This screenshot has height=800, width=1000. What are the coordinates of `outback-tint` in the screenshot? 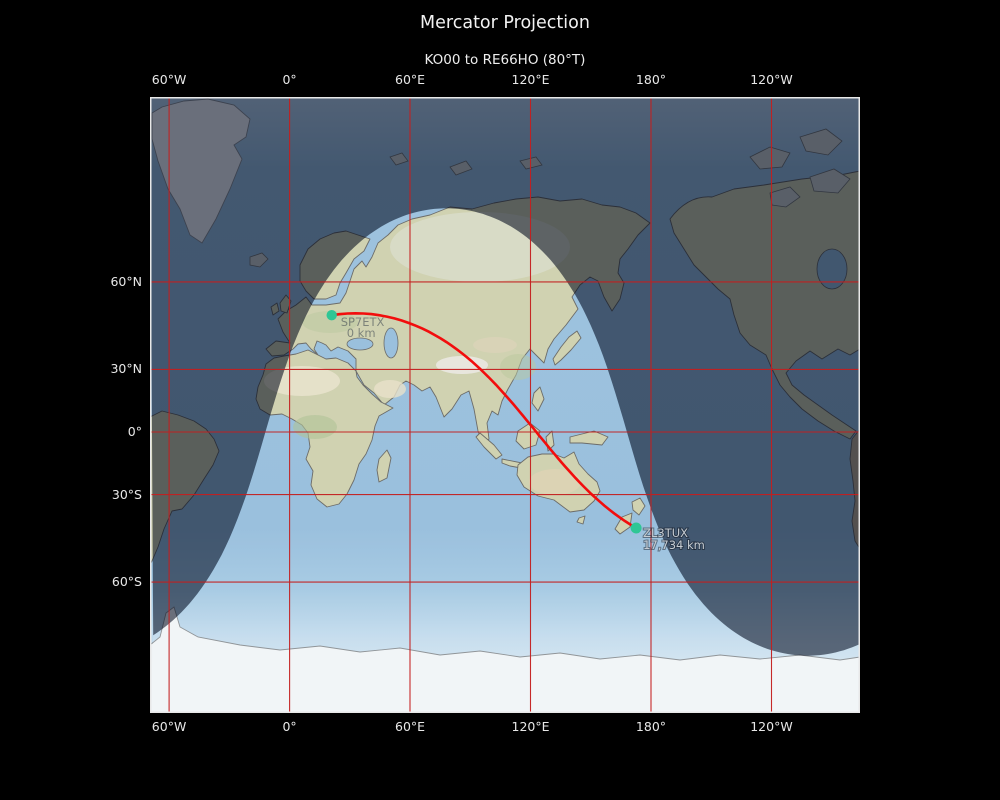 It's located at (555, 482).